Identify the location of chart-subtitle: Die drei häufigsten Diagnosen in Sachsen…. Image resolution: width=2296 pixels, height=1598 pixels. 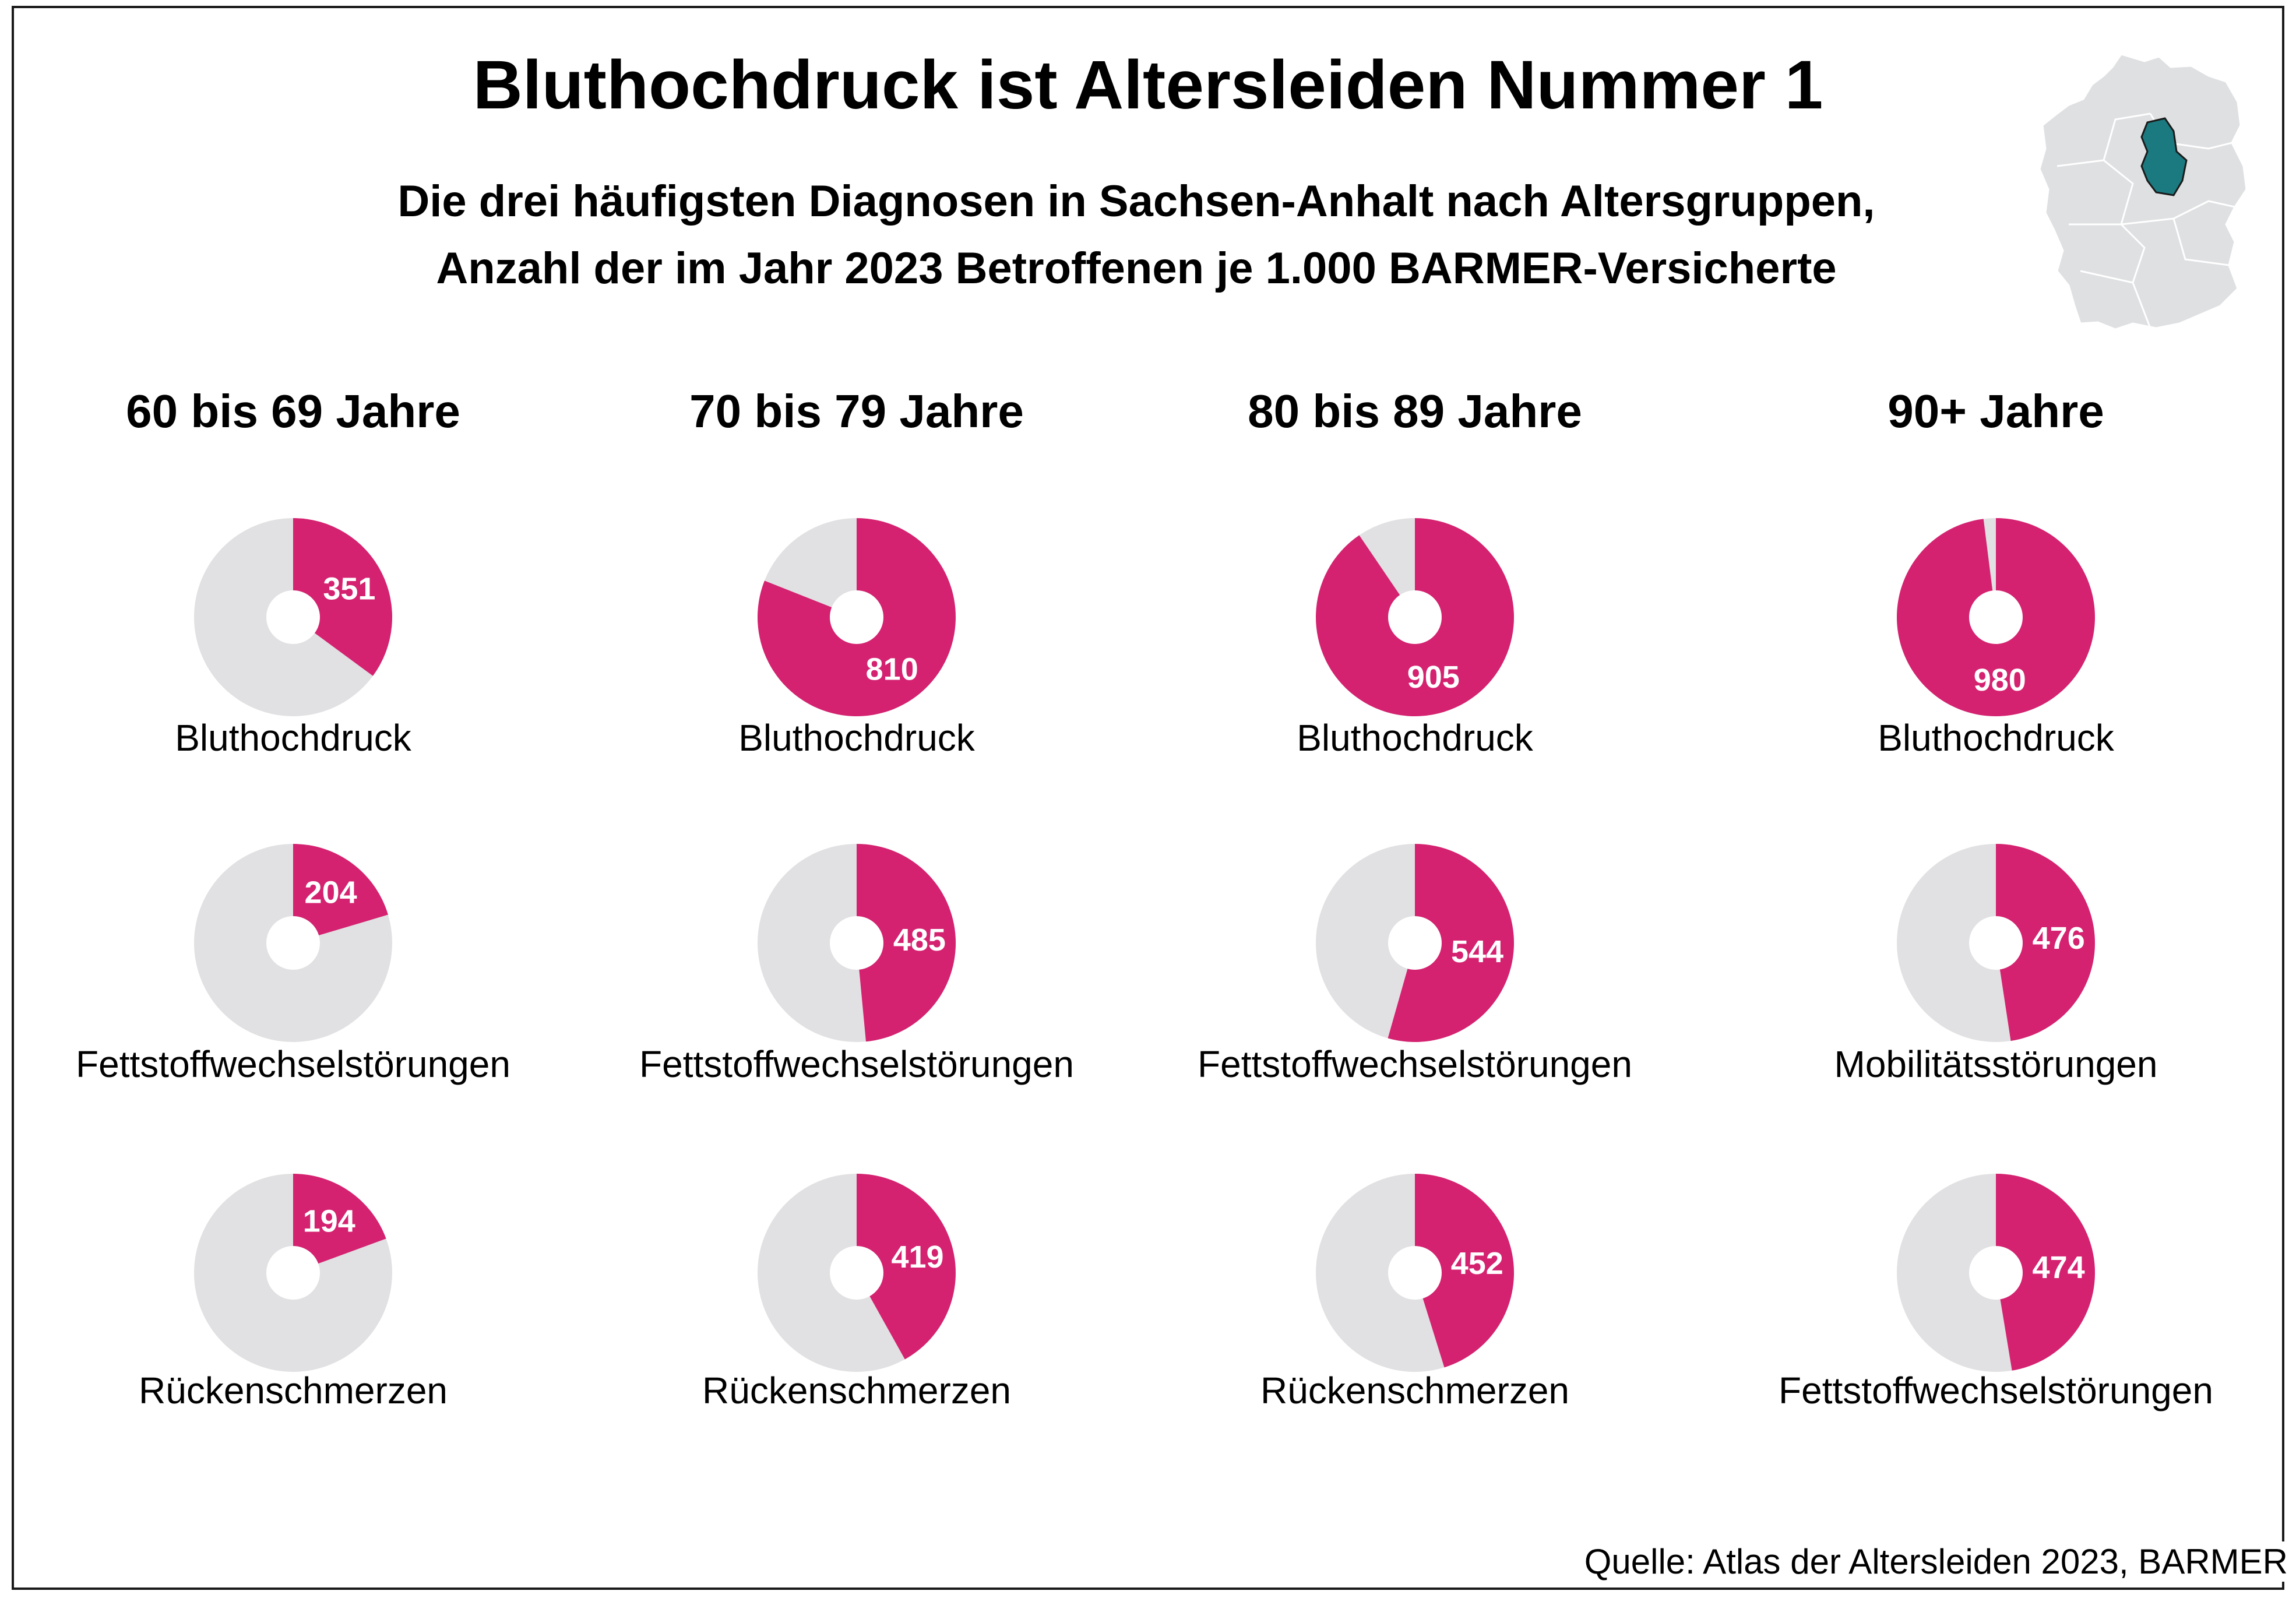
(1136, 235).